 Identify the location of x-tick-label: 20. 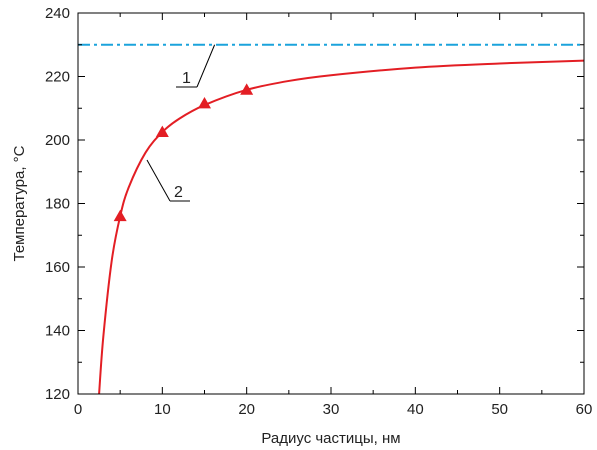
(246, 409).